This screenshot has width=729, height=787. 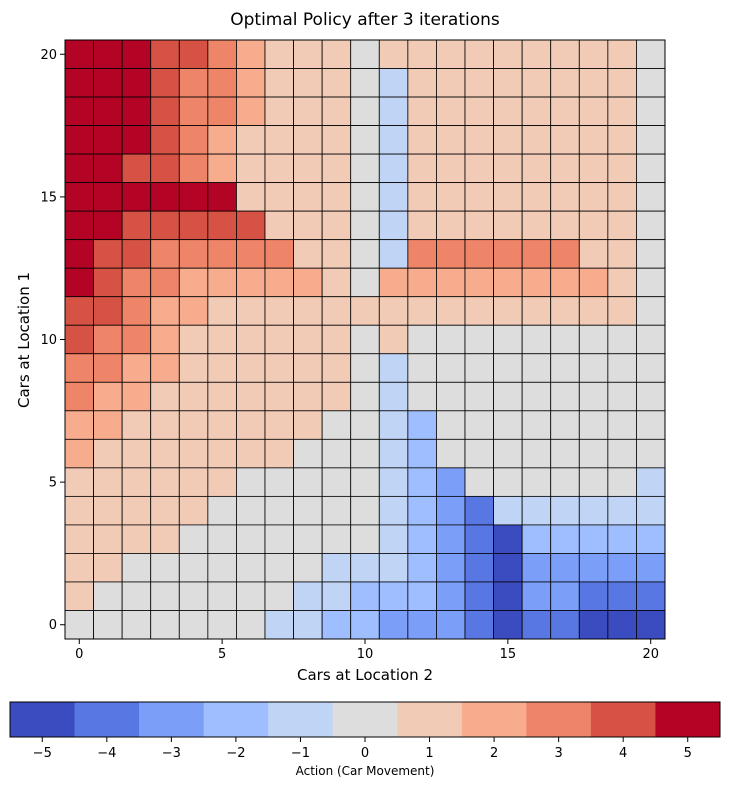 I want to click on colorbar-label: Action (Car Movement), so click(x=365, y=771).